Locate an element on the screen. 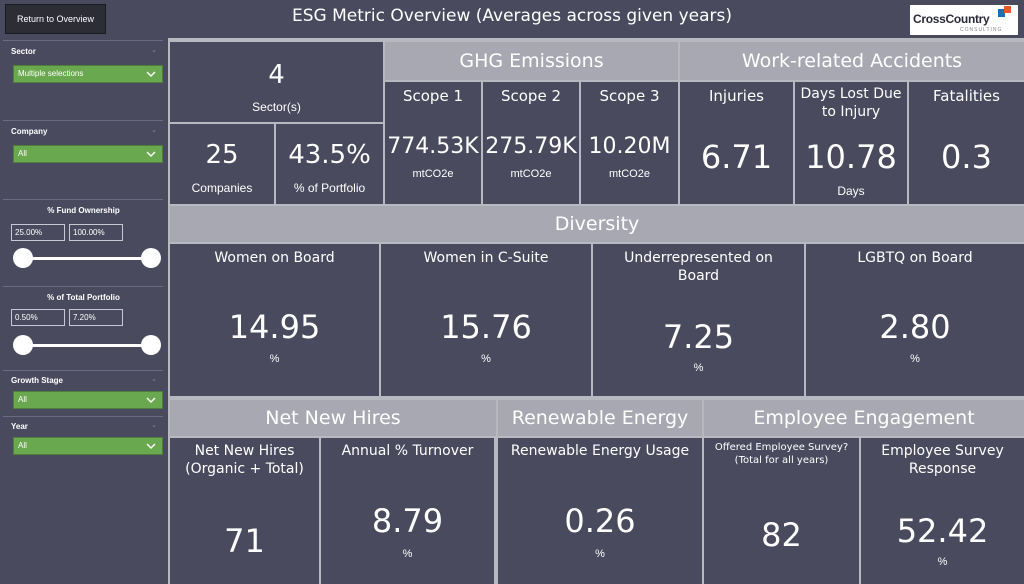  underrepresented-board-card: Underrepresented on Board 7.25 % is located at coordinates (698, 320).